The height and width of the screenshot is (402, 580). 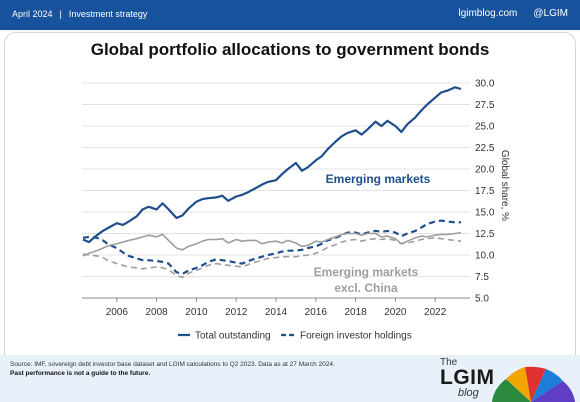 I want to click on y-tick-label: 10.0, so click(x=485, y=256).